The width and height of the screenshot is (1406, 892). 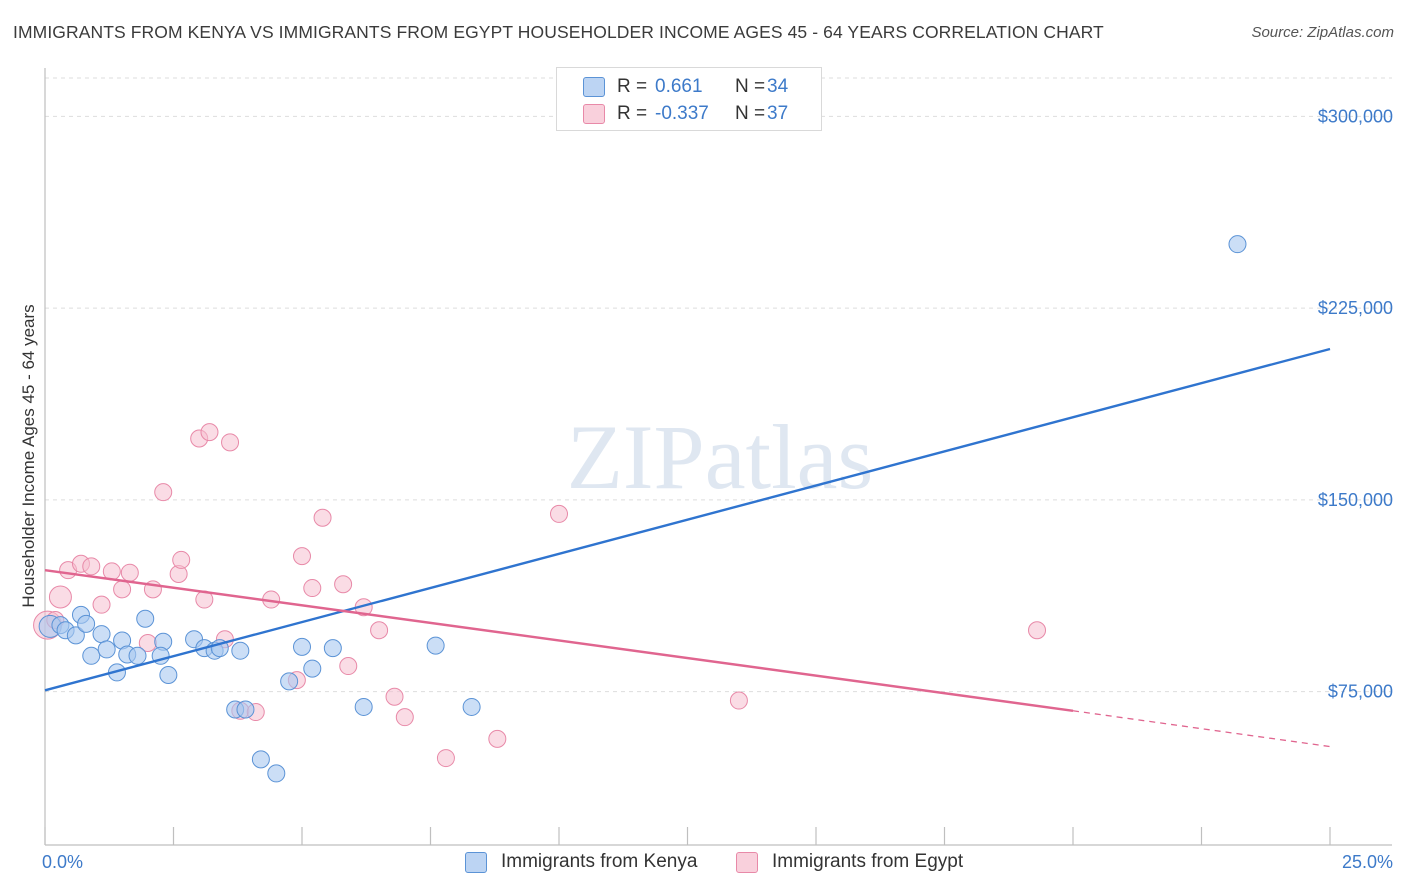 What do you see at coordinates (682, 113) in the screenshot?
I see `legend-r-value: -0.337` at bounding box center [682, 113].